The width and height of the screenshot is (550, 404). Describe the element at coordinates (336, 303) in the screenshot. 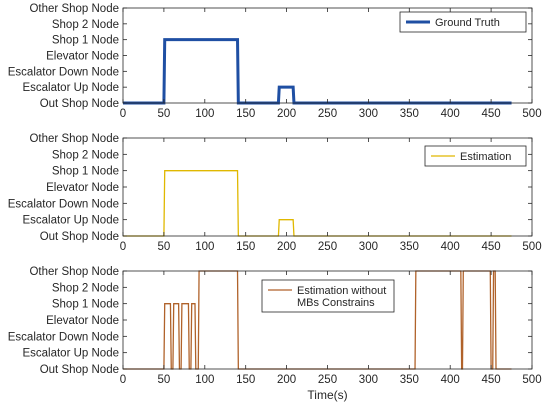

I see `legend-label: MBs Constrains` at that location.